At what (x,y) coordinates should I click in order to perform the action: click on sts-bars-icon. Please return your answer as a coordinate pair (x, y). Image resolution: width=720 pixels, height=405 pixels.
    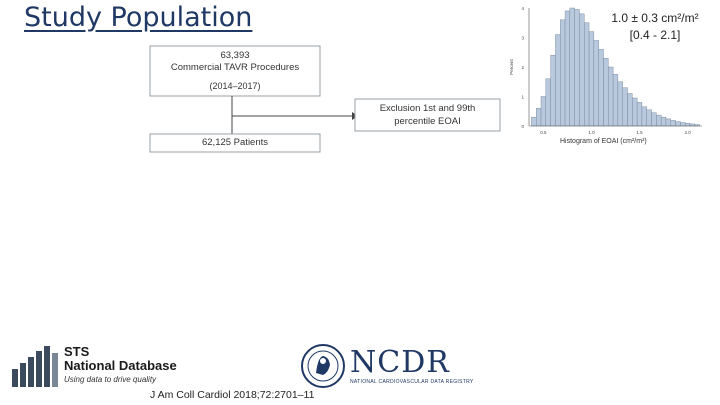
    Looking at the image, I should click on (35, 366).